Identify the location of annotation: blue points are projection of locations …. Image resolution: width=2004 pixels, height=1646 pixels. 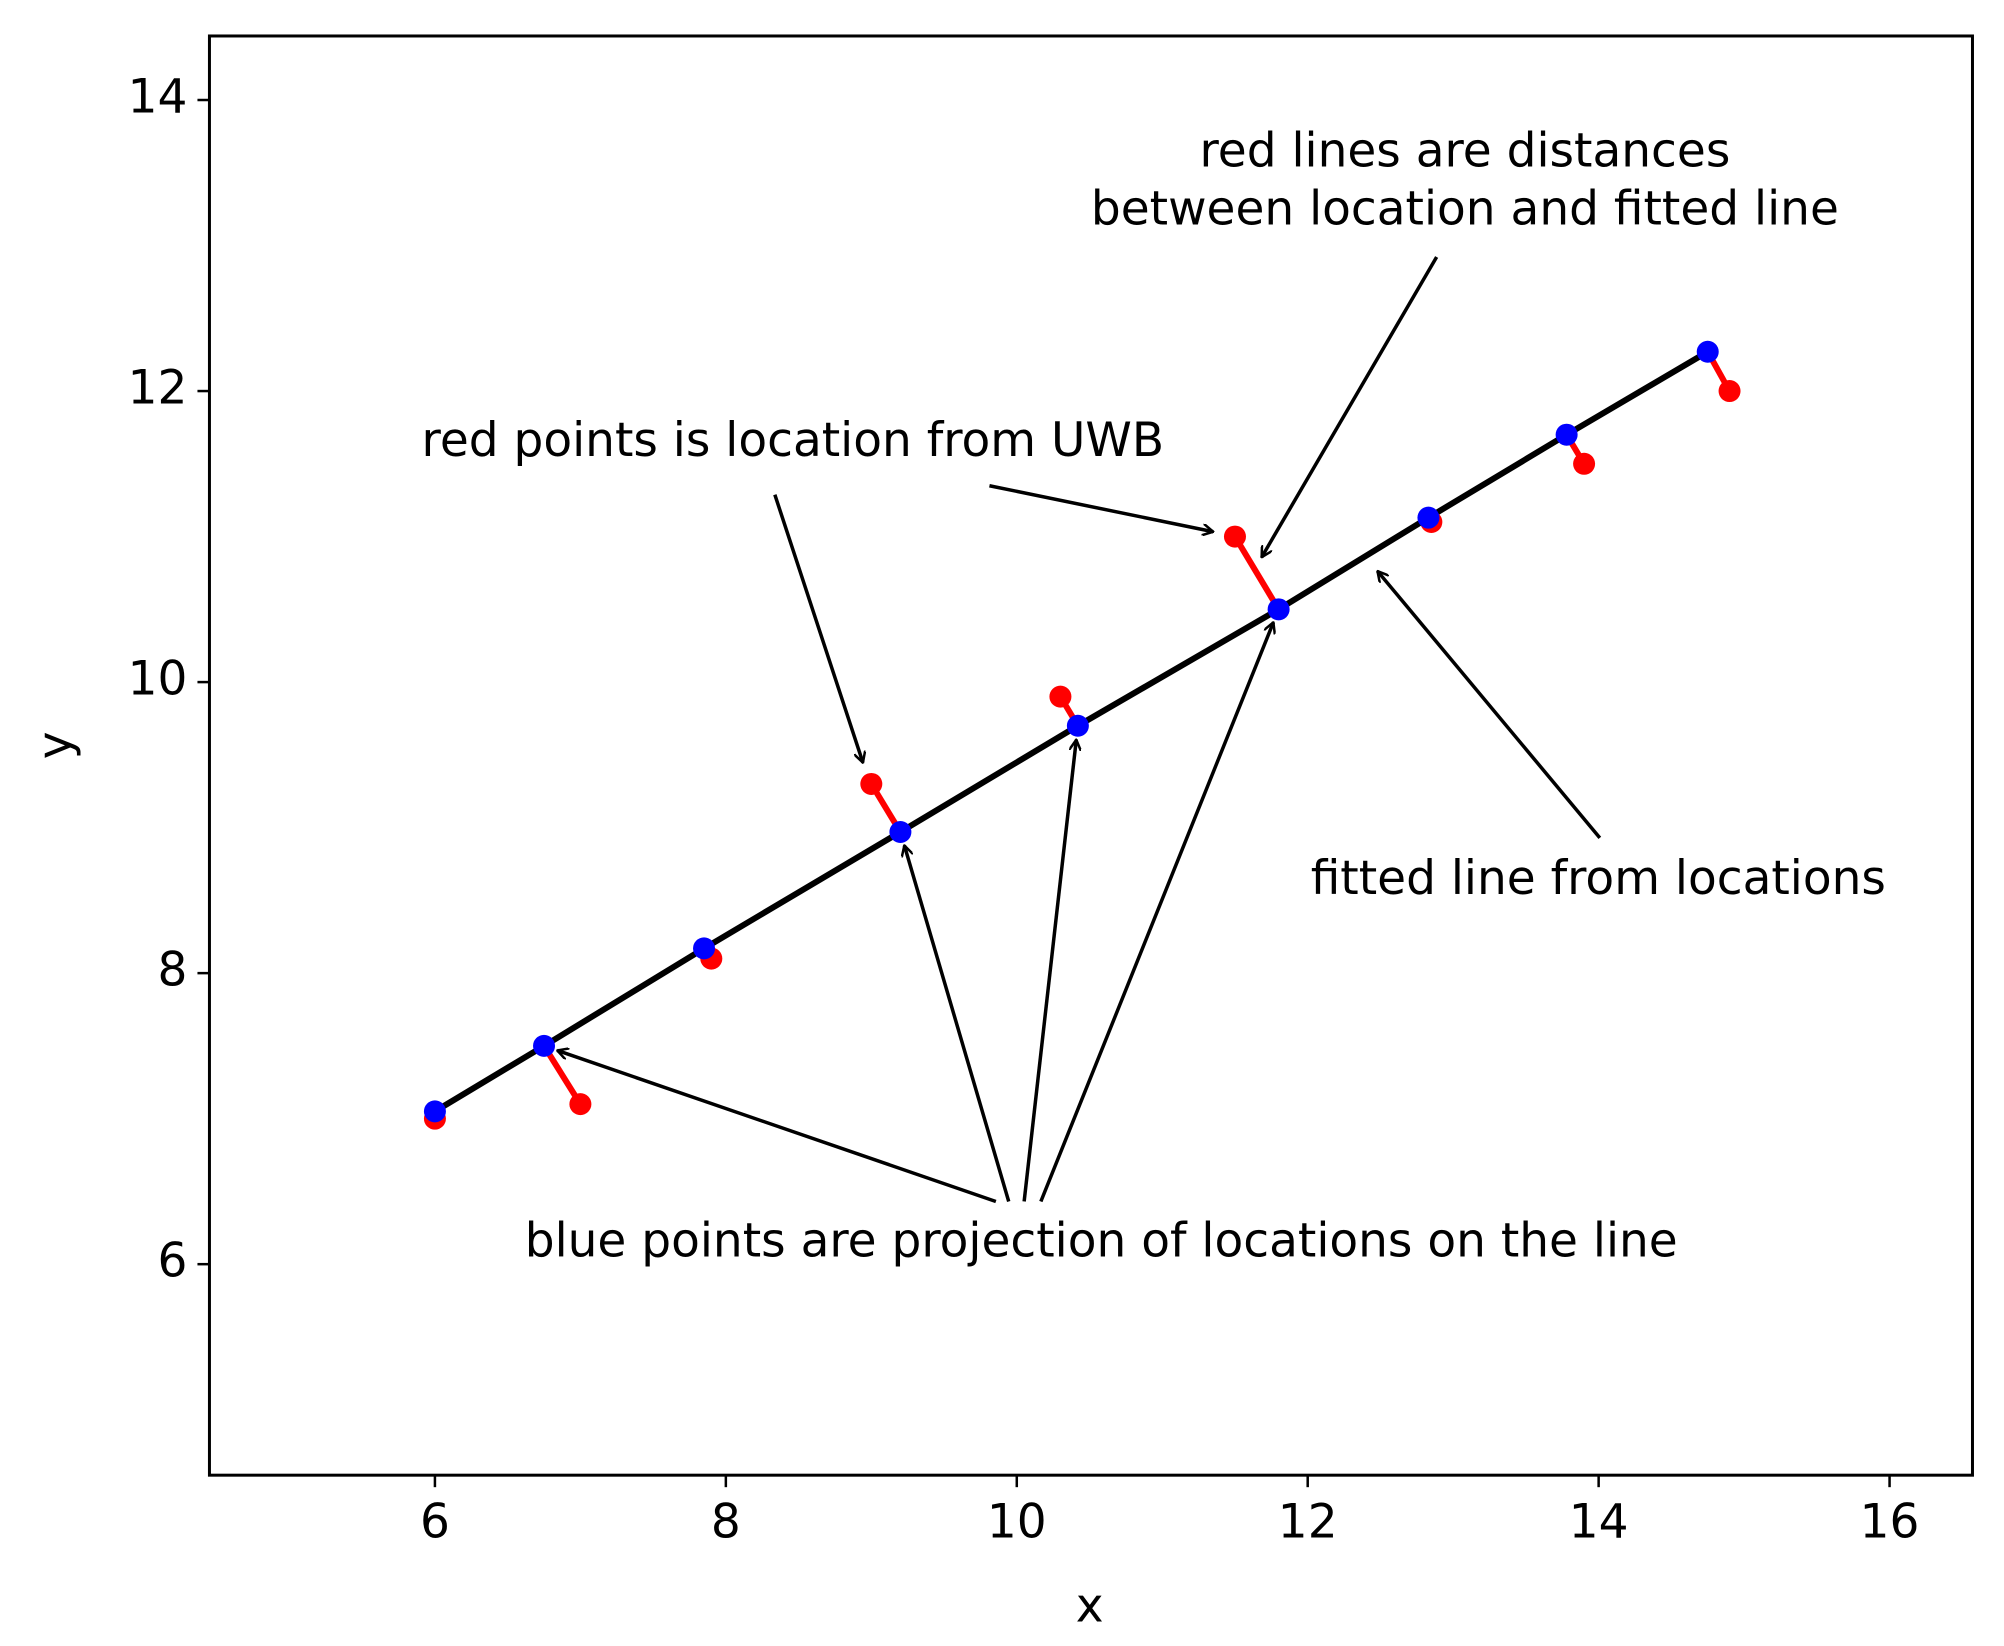
(1101, 1240).